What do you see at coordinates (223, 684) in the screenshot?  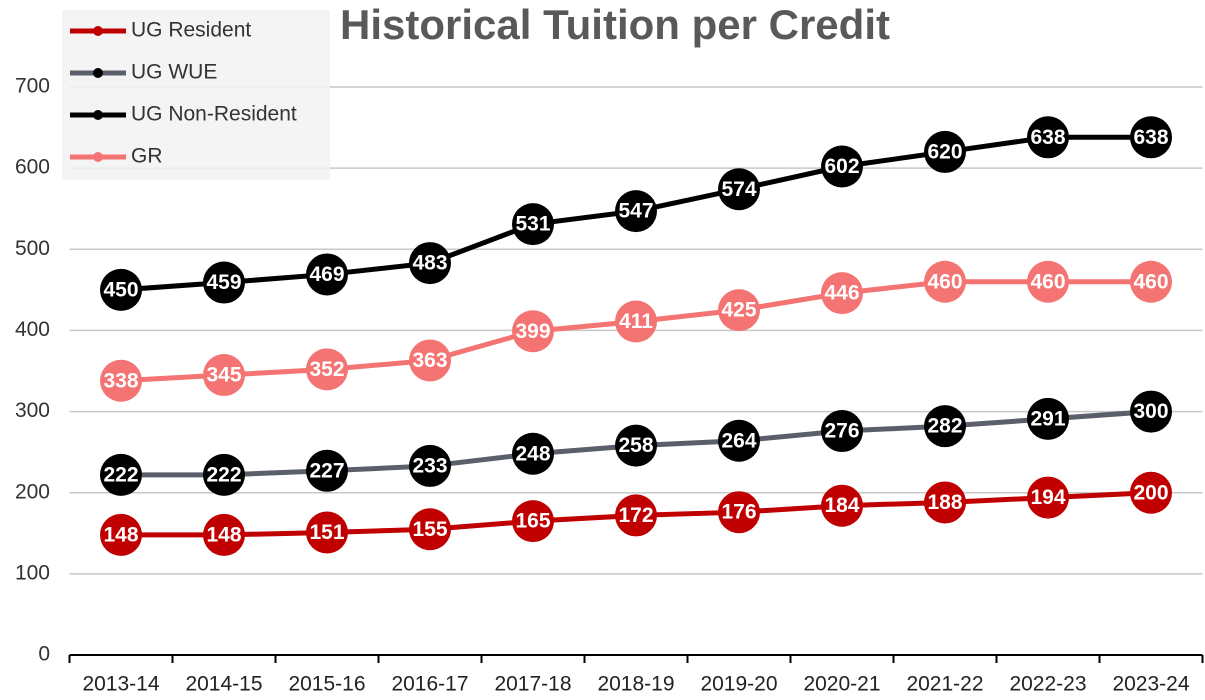 I see `x-tick-label: 2014-15` at bounding box center [223, 684].